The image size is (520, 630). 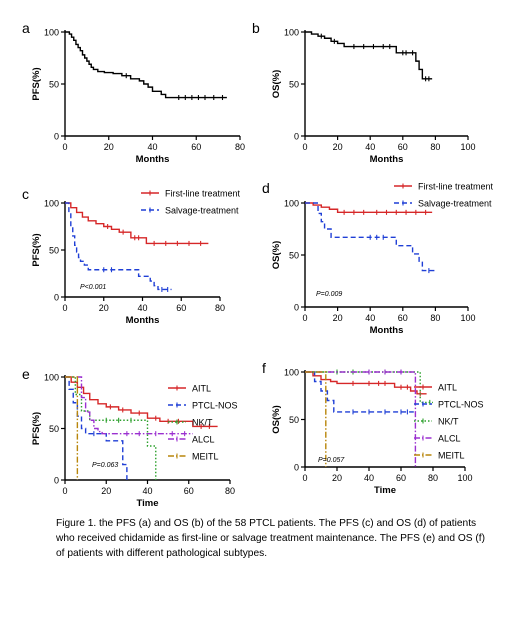 What do you see at coordinates (364, 92) in the screenshot?
I see `chart-panel-b: b 0 50 100 0 20 40 60 80 100 Months OS(%)` at bounding box center [364, 92].